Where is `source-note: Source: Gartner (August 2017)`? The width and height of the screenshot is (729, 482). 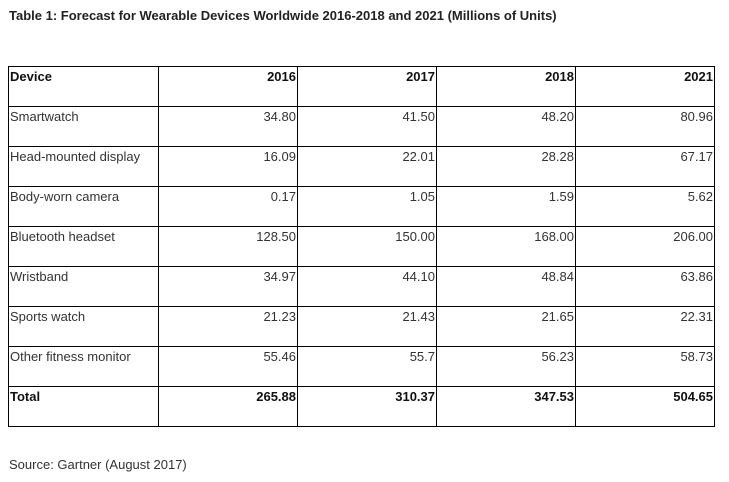
source-note: Source: Gartner (August 2017) is located at coordinates (98, 464).